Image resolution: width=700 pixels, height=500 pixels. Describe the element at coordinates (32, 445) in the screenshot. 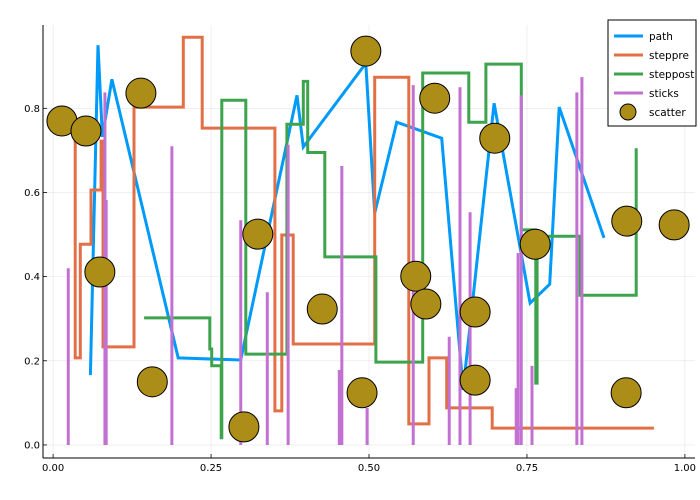

I see `y-tick-label: 0.0` at that location.